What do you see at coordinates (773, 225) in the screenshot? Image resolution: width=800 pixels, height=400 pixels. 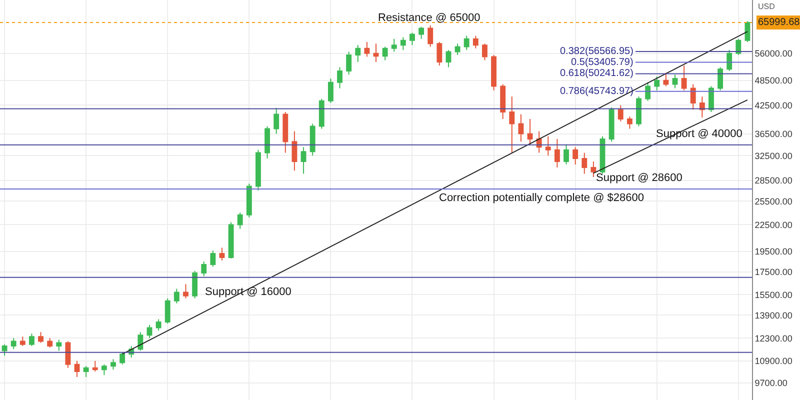 I see `y-tick-label: 22500.00` at bounding box center [773, 225].